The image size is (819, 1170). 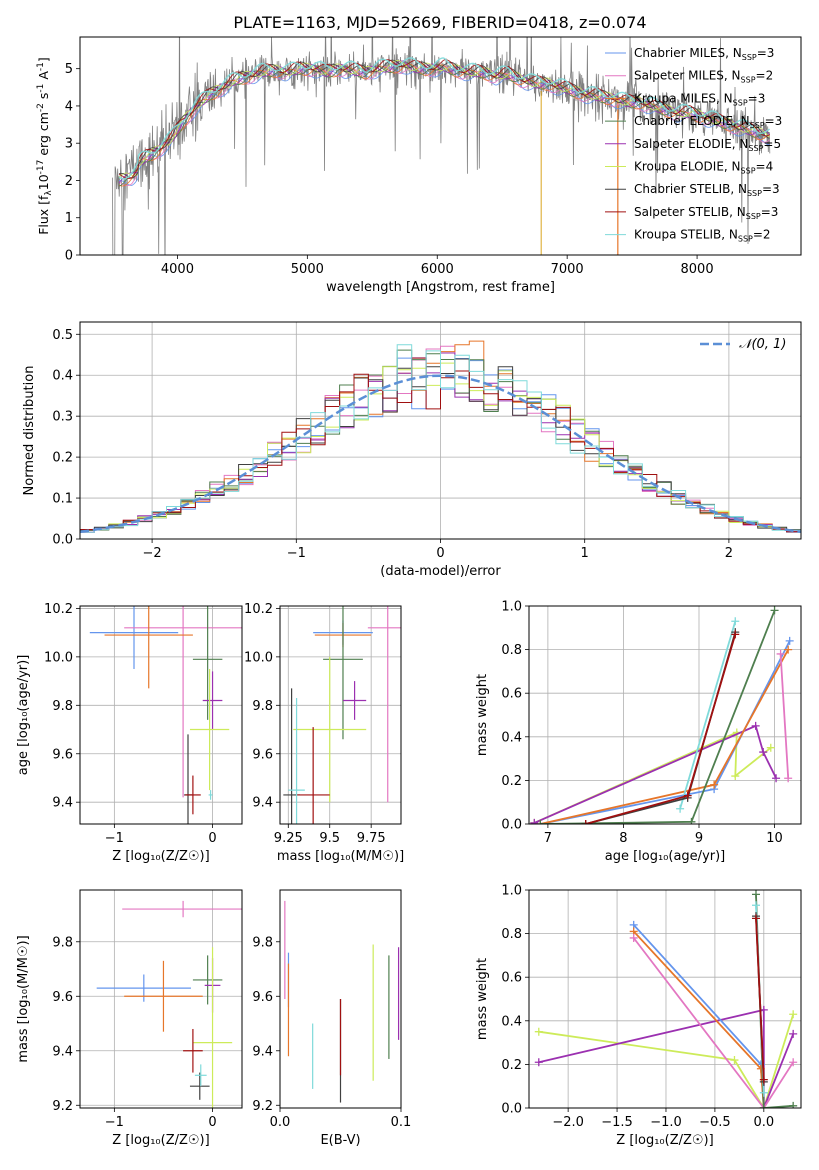 What do you see at coordinates (511, 825) in the screenshot?
I see `y-tick-label: 0.0` at bounding box center [511, 825].